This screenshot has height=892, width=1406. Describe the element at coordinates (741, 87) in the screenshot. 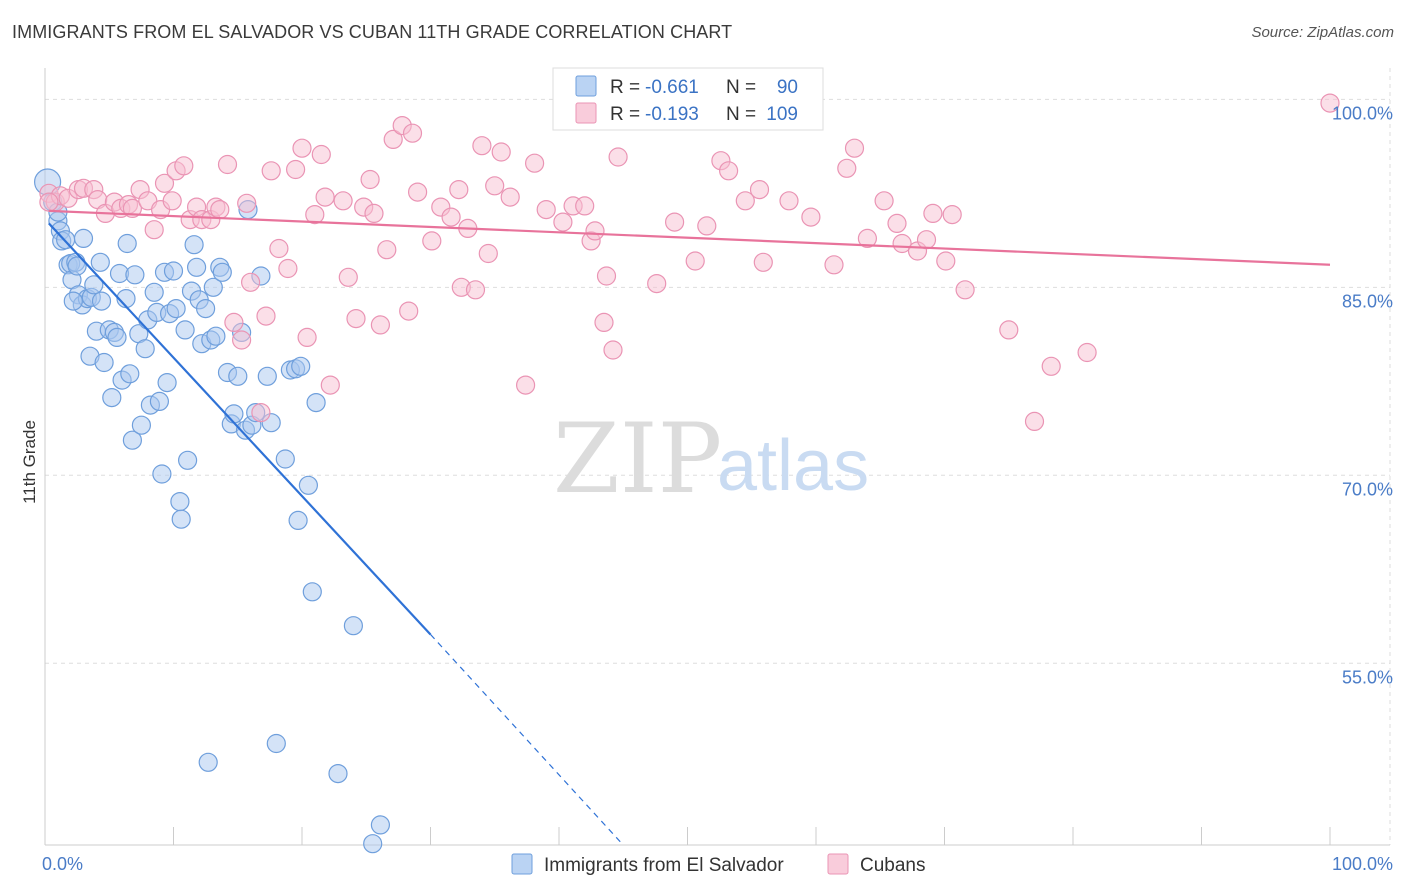

I see `legend-n-label-blue: N =` at that location.